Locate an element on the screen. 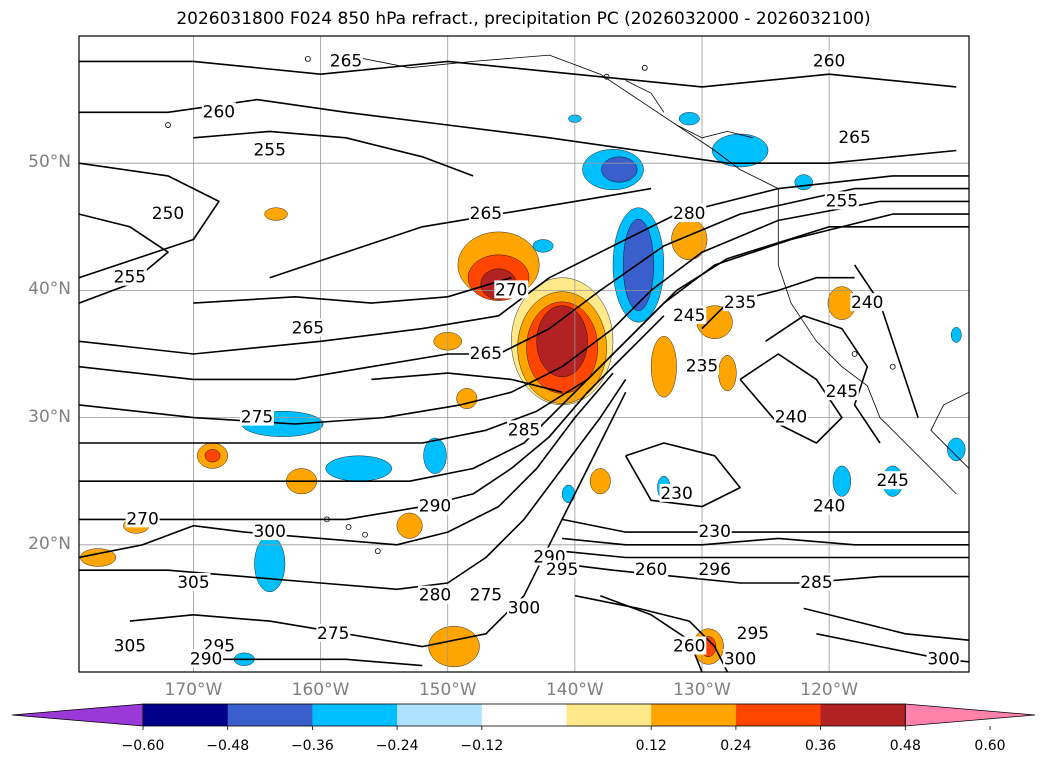 This screenshot has width=1047, height=765. contour-label: 245 is located at coordinates (842, 392).